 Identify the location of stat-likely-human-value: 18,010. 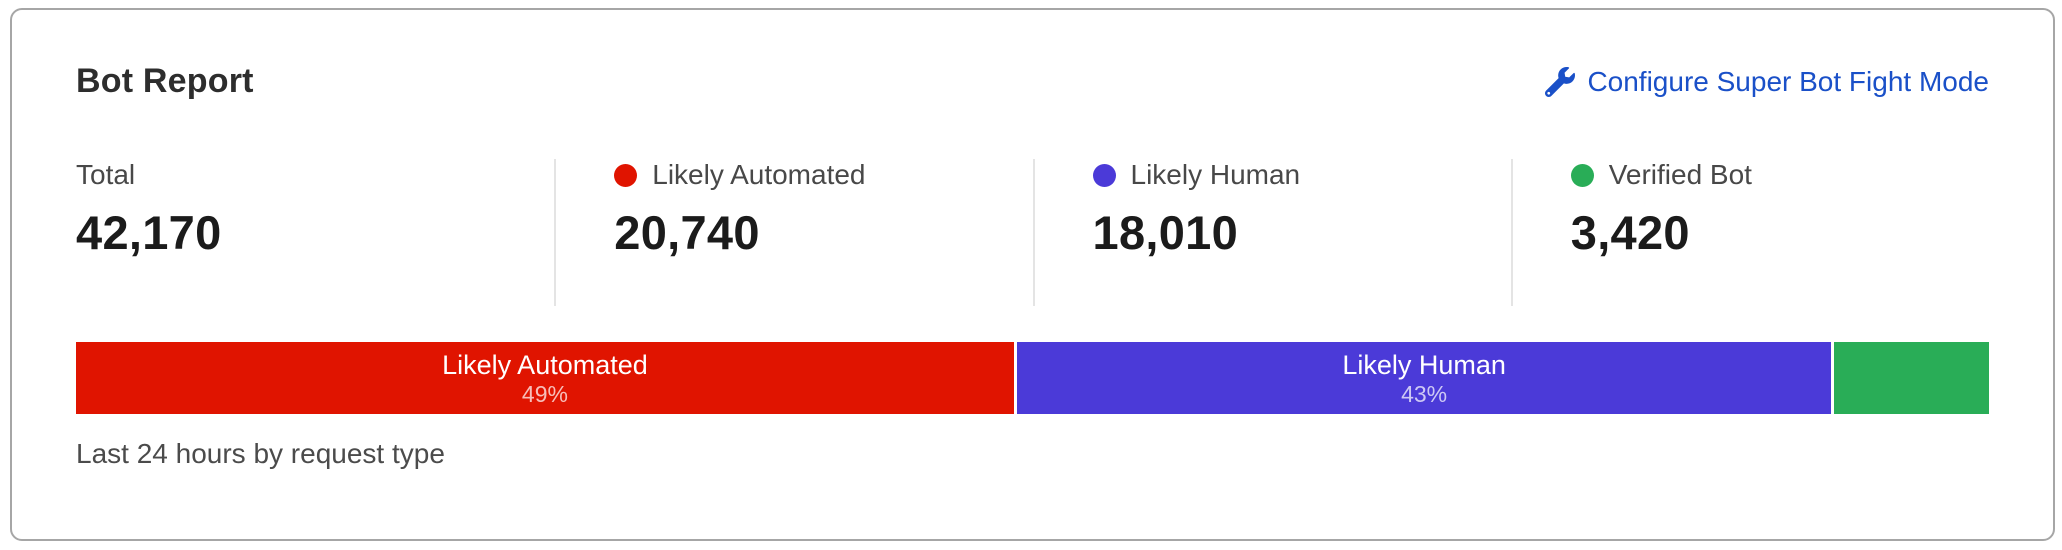
(1165, 232).